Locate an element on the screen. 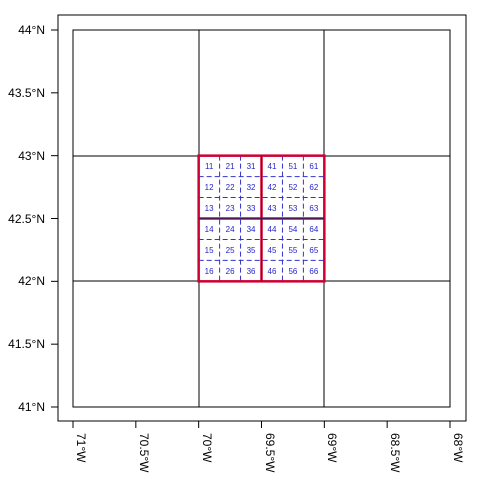  cell-label: 46 is located at coordinates (272, 271).